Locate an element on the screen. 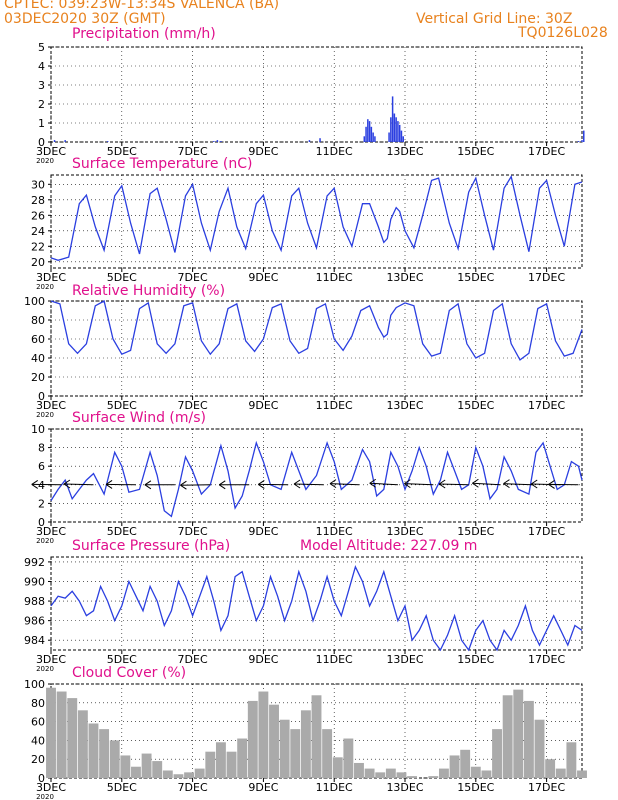 This screenshot has width=618, height=800. temp-xtick-label: 9DEC is located at coordinates (263, 277).